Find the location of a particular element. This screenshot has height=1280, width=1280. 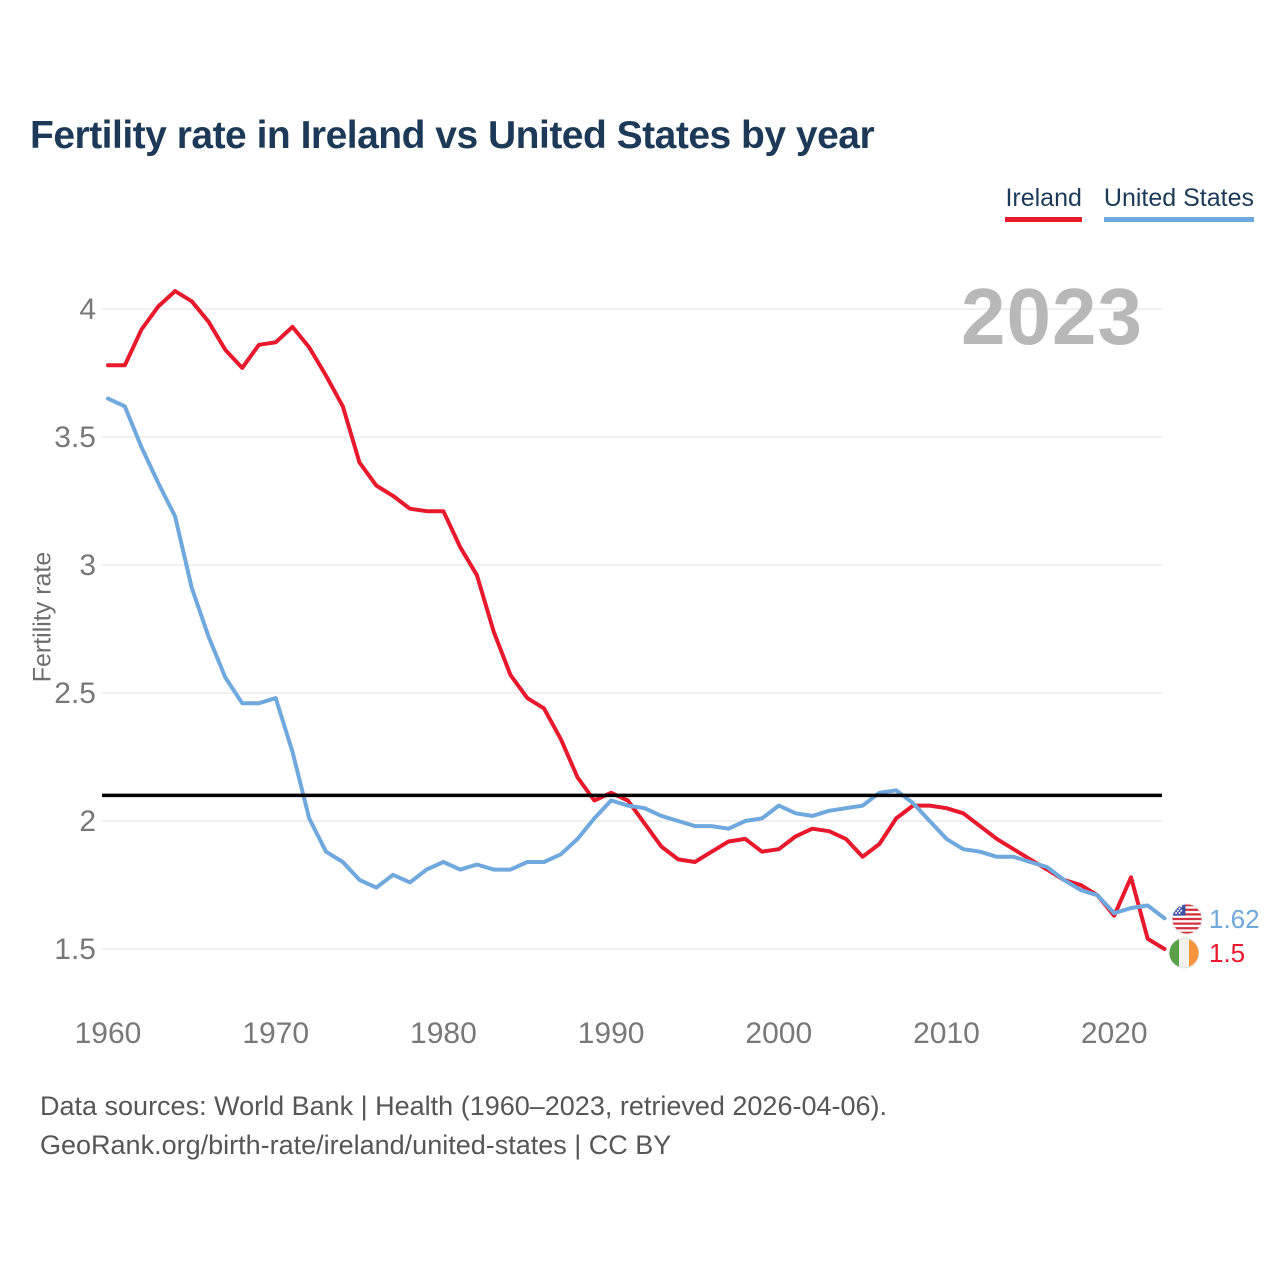

y-tick-label: 3 is located at coordinates (87, 565).